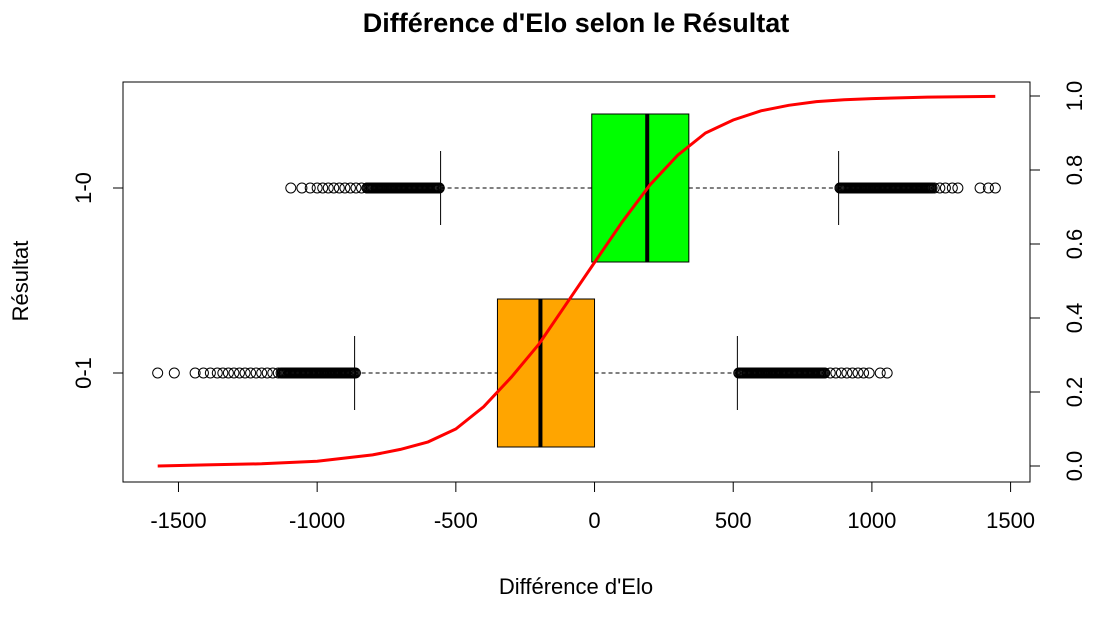  Describe the element at coordinates (178, 520) in the screenshot. I see `x-tick-label: -1500` at that location.